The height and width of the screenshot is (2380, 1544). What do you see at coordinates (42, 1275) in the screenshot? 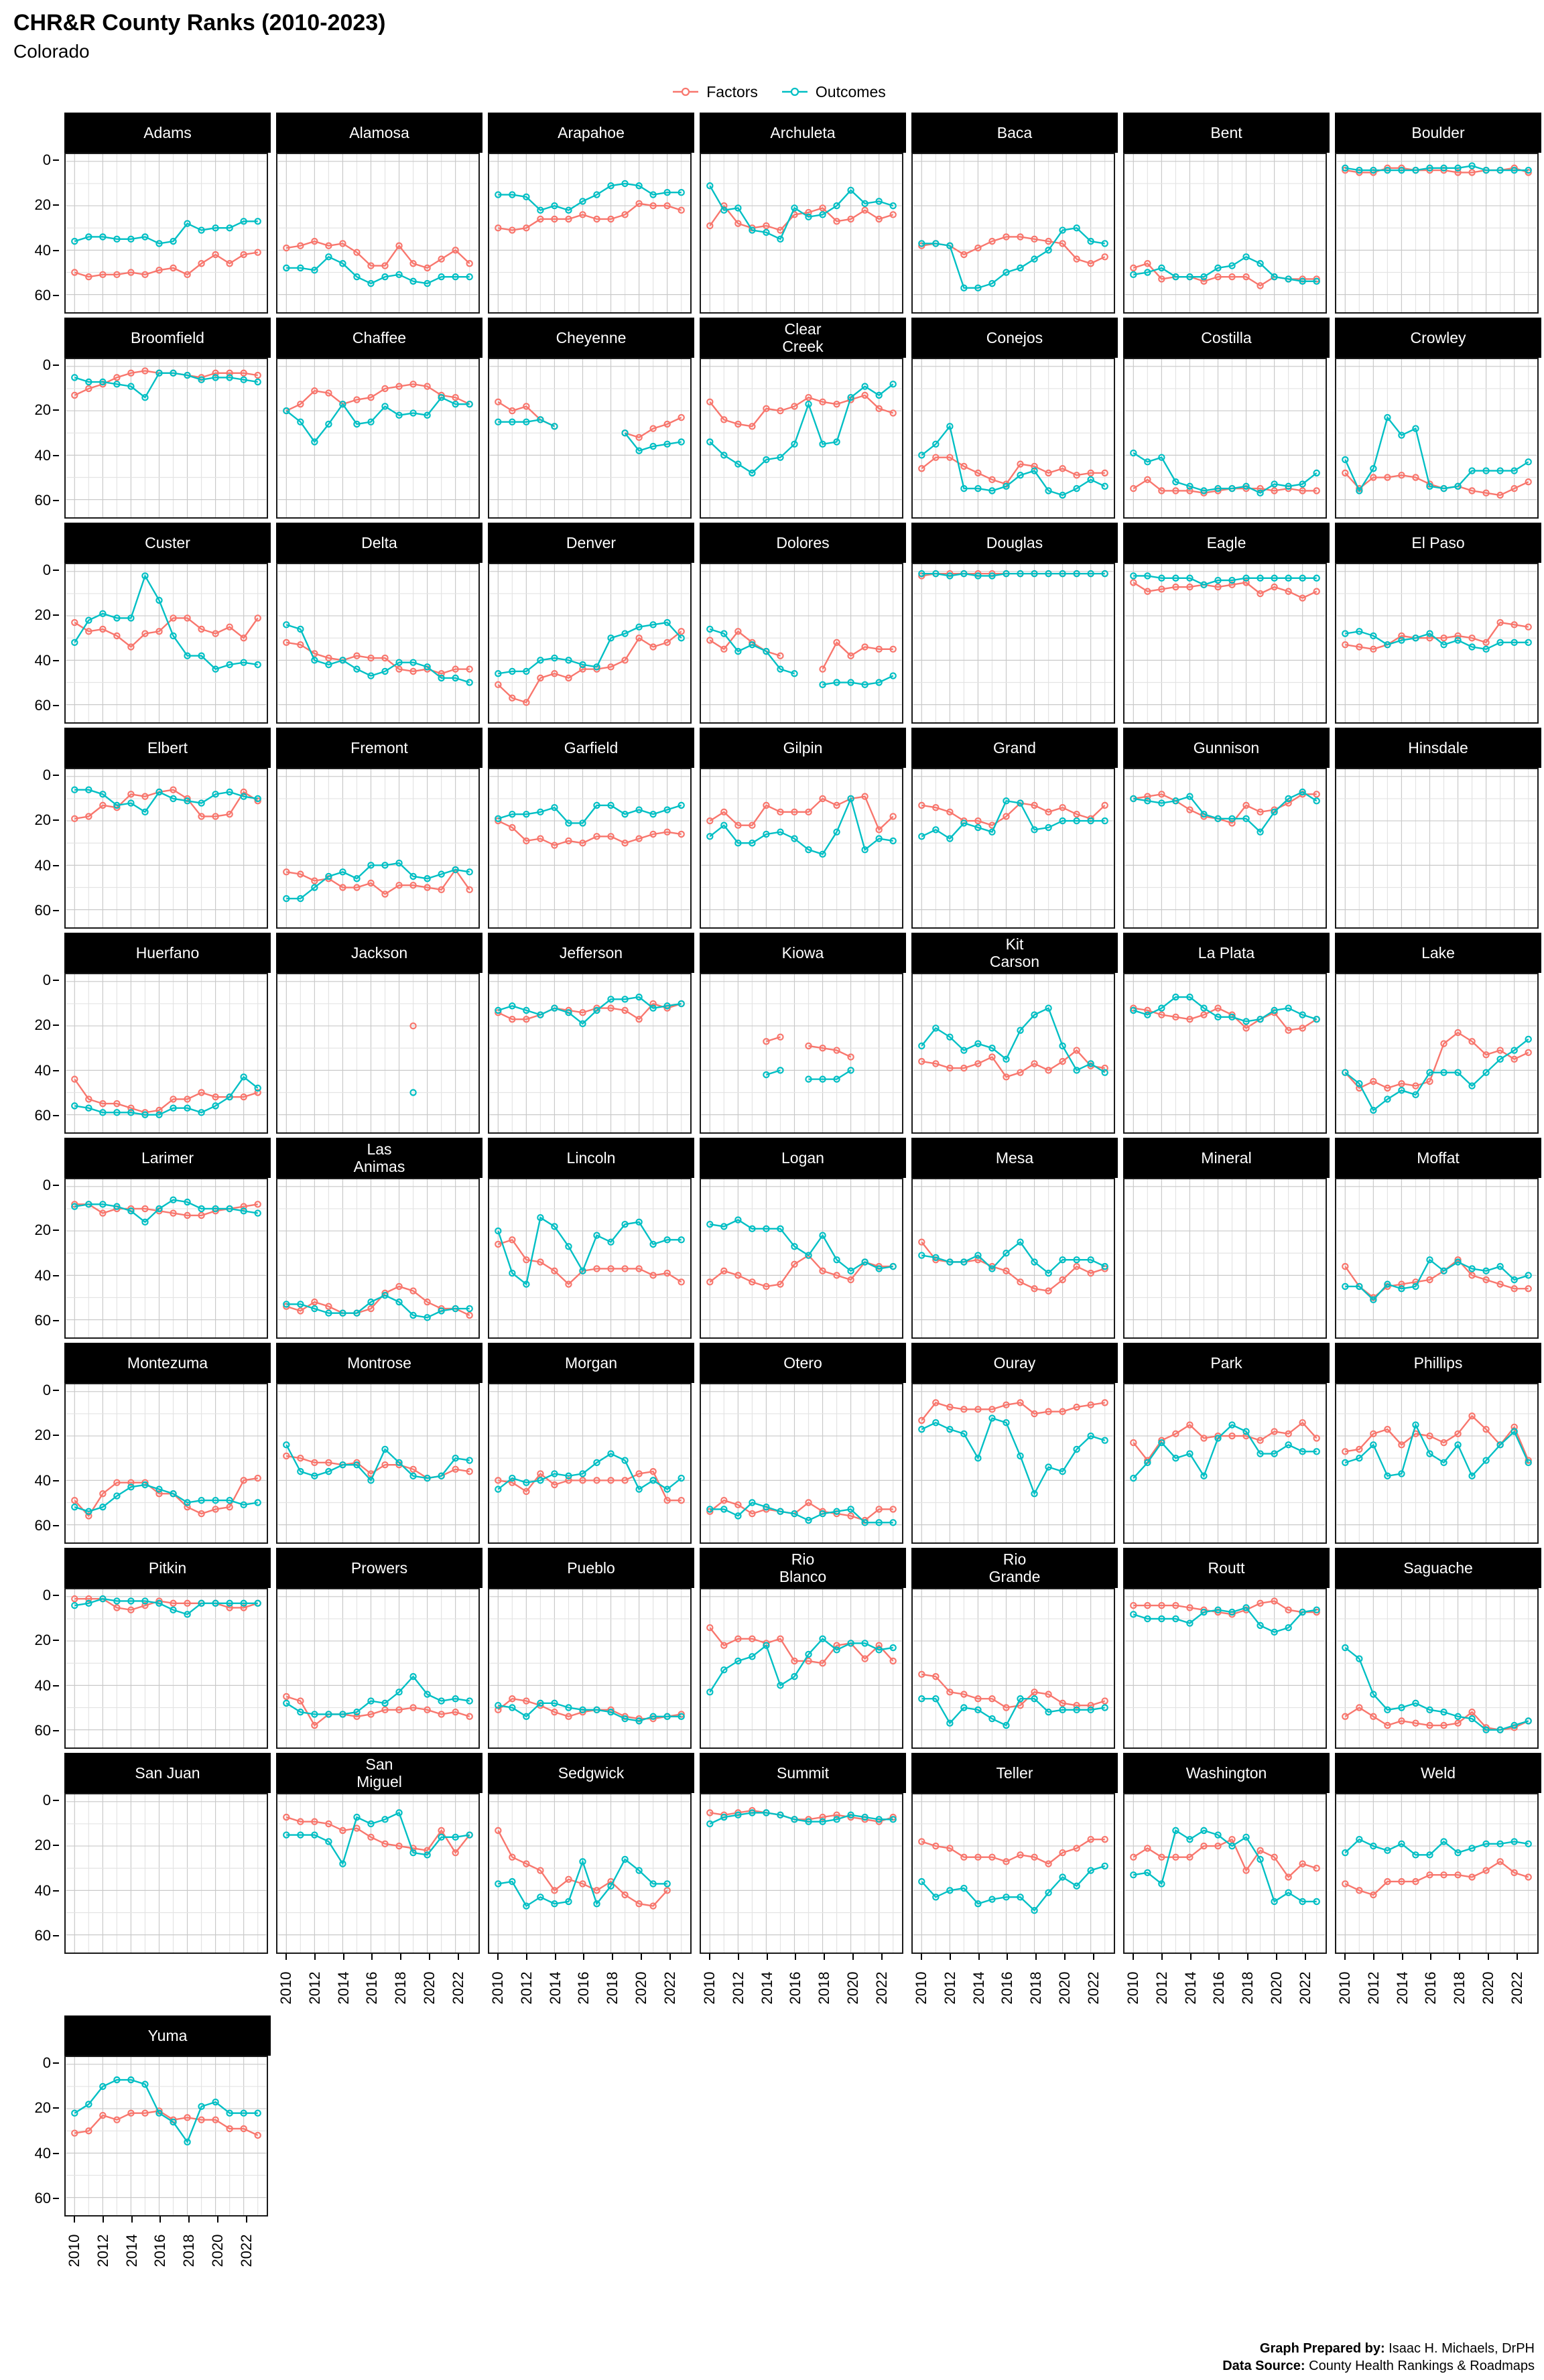
I see `y-axis-label: 40` at bounding box center [42, 1275].